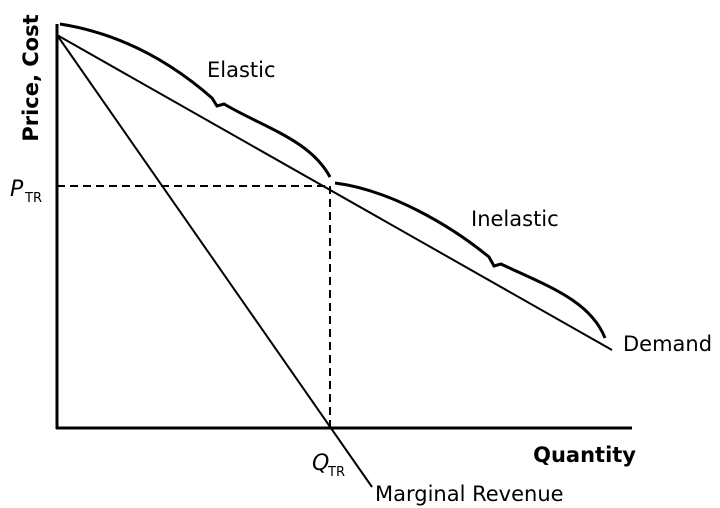 Image resolution: width=720 pixels, height=508 pixels. I want to click on x-axis-label: Quantity, so click(584, 455).